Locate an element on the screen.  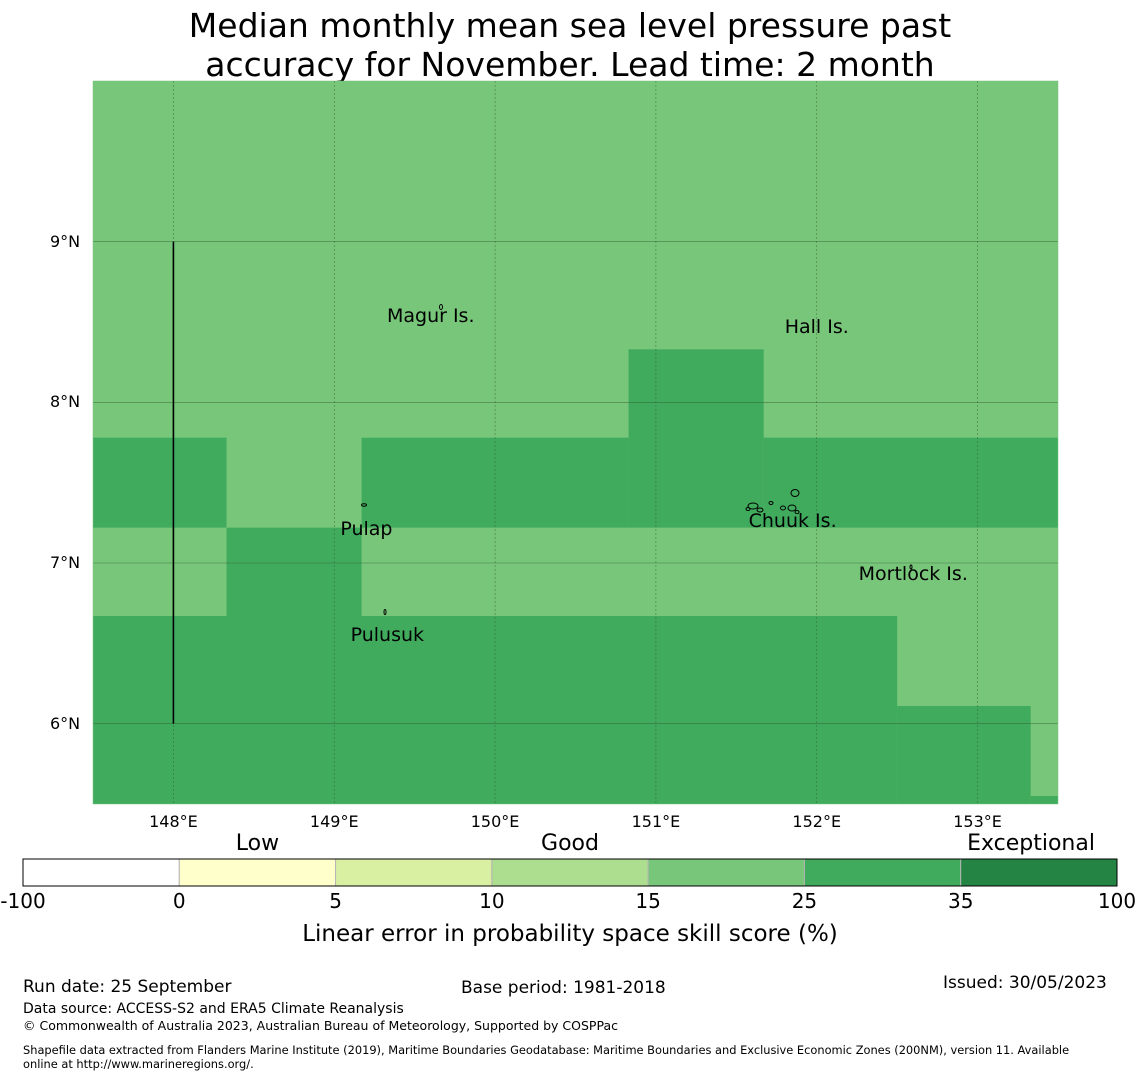
colorbar-frame is located at coordinates (570, 872).